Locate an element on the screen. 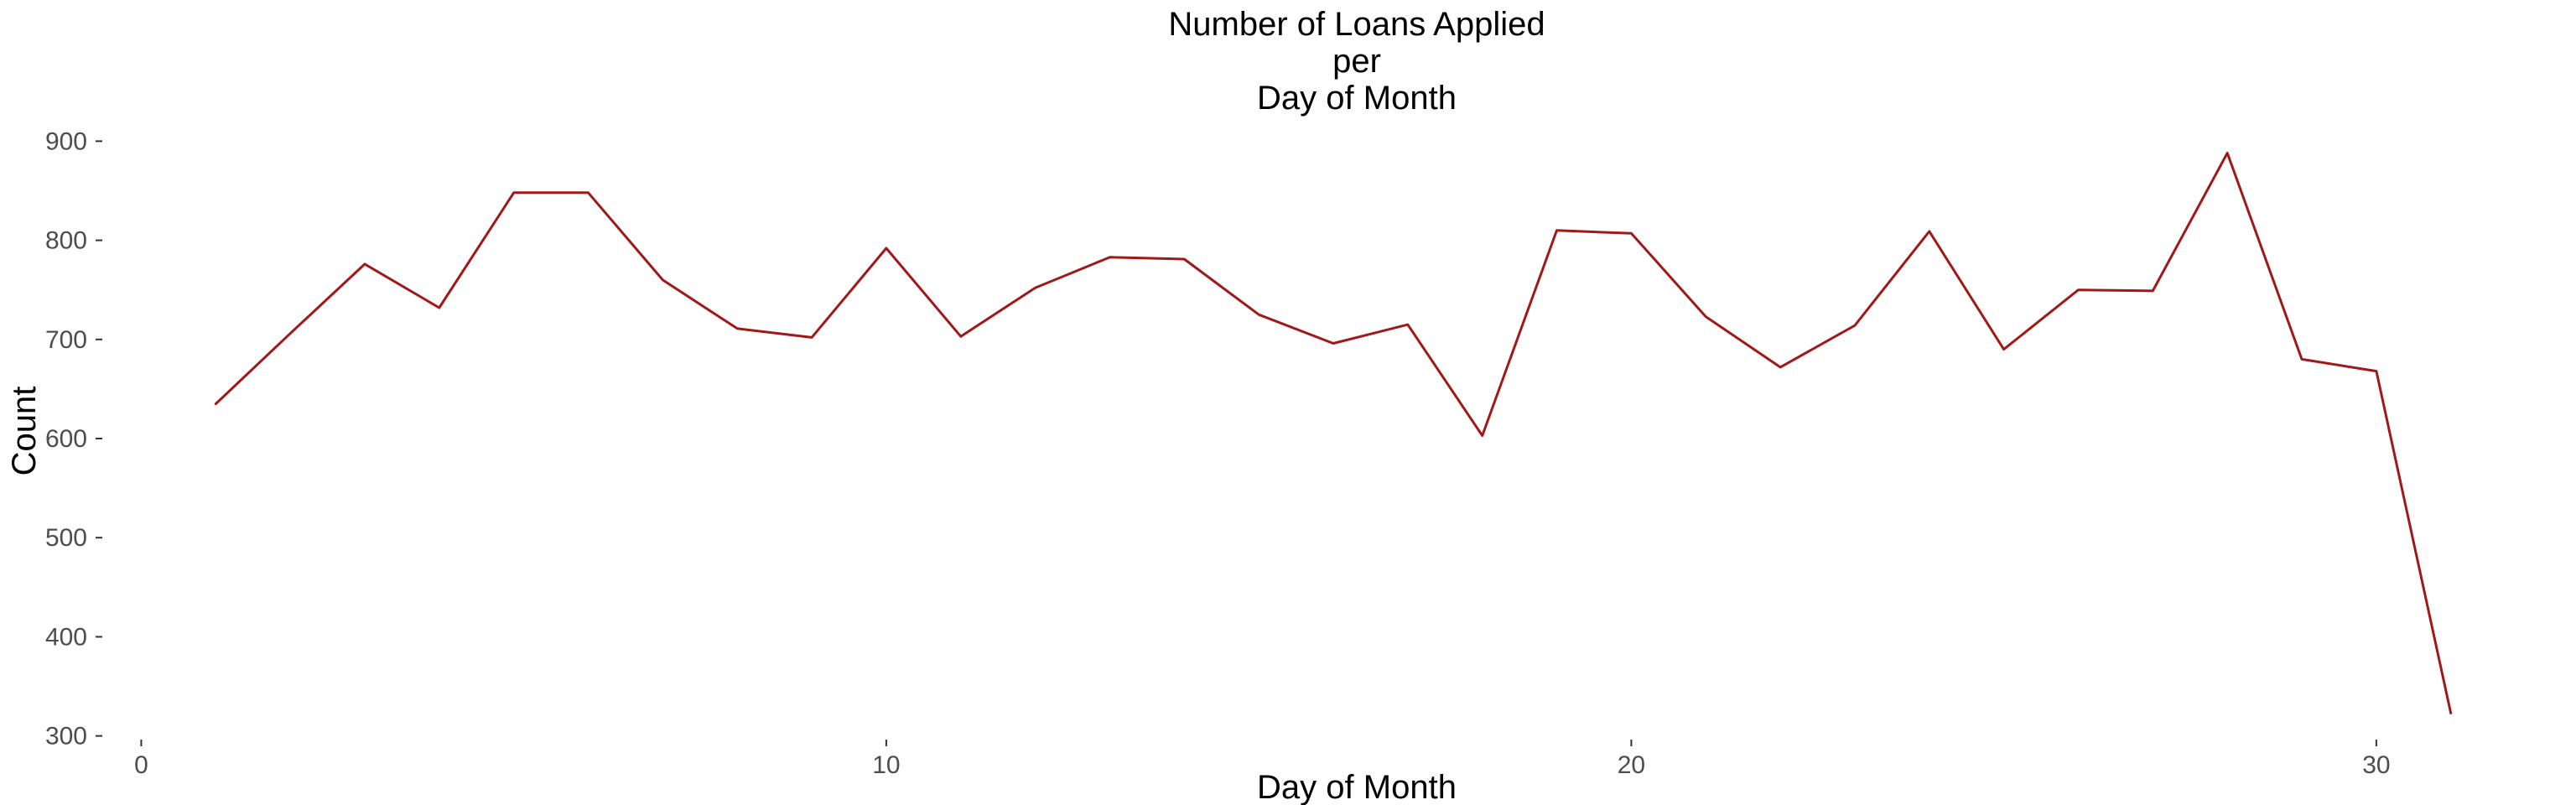 This screenshot has width=2576, height=805. y-tick-label: 900 is located at coordinates (66, 141).